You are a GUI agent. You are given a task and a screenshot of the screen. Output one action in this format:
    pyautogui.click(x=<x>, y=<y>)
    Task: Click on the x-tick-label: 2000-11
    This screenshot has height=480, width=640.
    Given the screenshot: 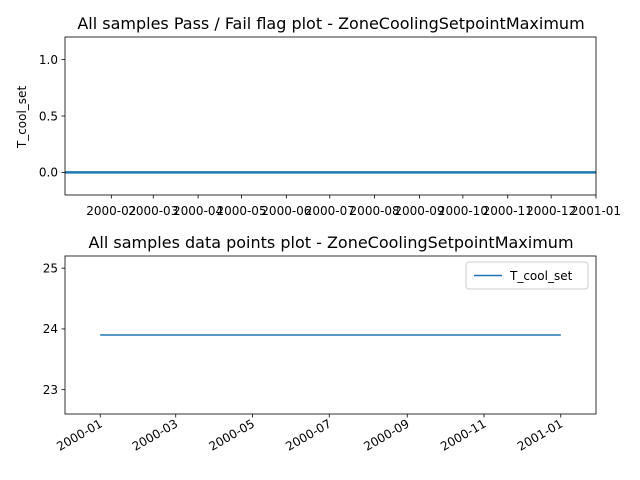 What is the action you would take?
    pyautogui.click(x=508, y=211)
    